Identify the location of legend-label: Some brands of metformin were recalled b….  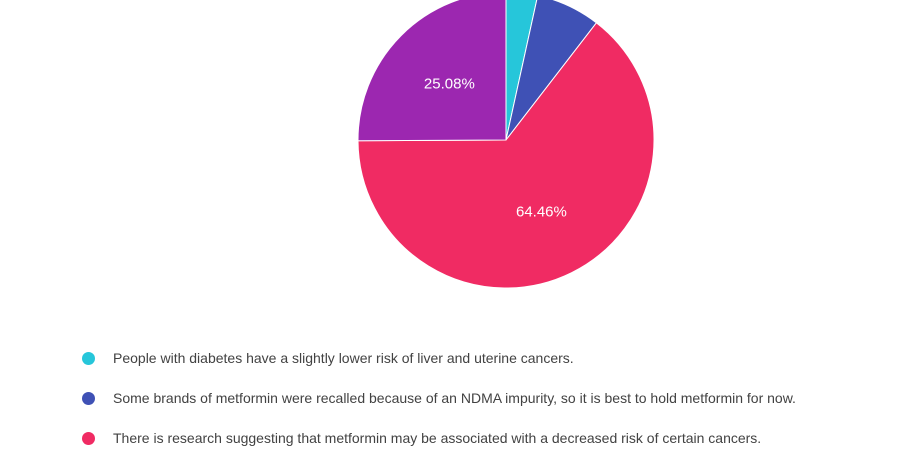
(454, 398).